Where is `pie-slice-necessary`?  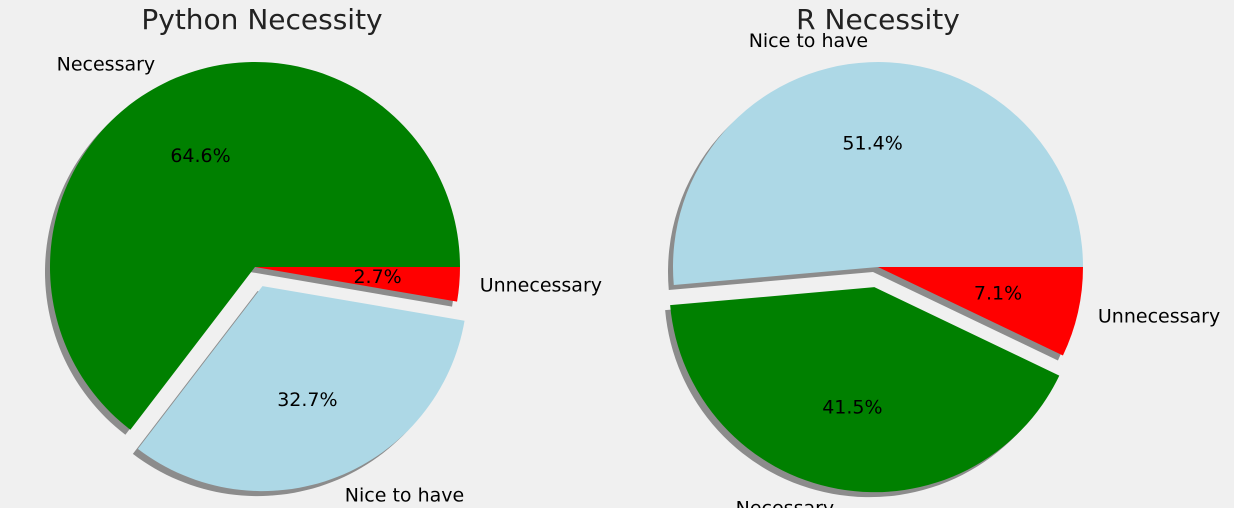 pie-slice-necessary is located at coordinates (865, 390).